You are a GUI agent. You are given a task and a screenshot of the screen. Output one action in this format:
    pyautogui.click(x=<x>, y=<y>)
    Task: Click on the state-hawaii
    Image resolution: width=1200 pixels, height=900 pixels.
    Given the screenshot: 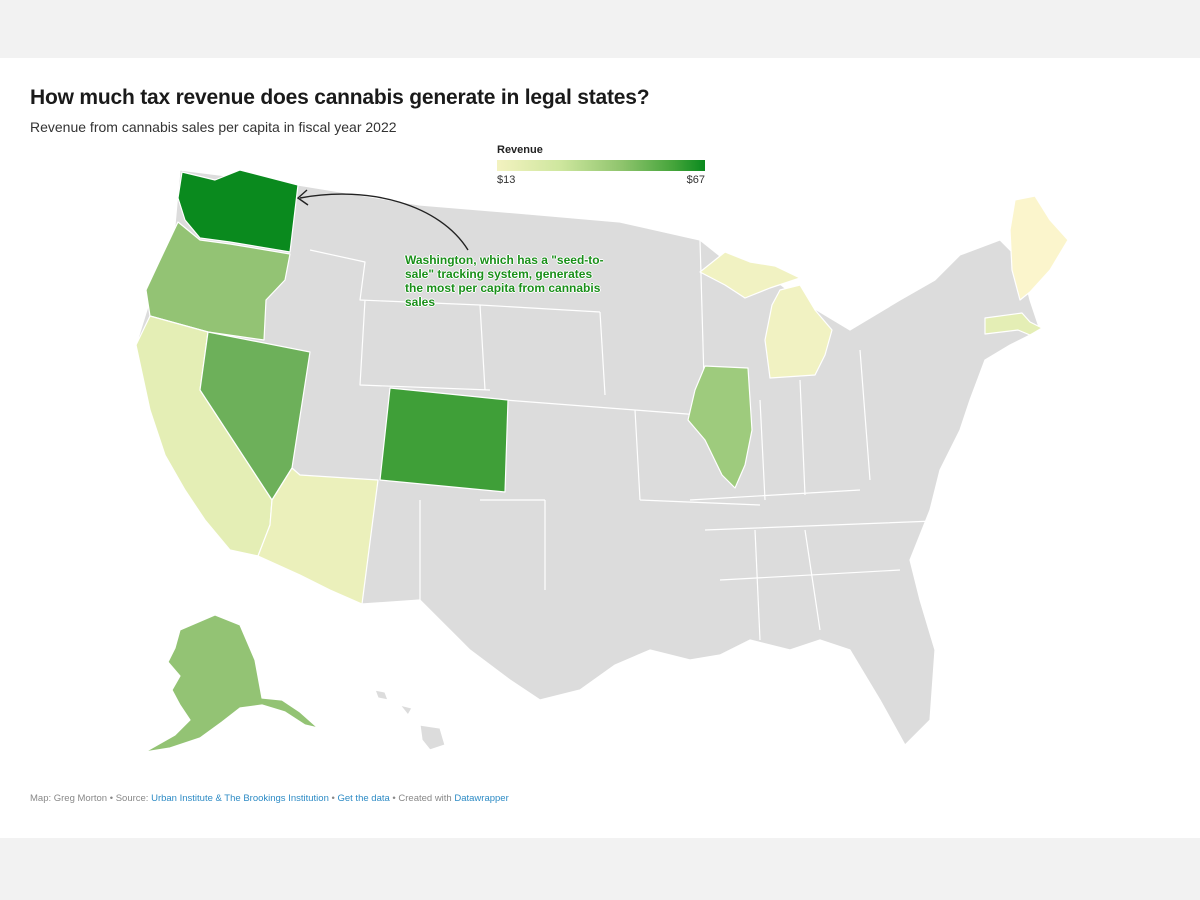 What is the action you would take?
    pyautogui.click(x=410, y=720)
    